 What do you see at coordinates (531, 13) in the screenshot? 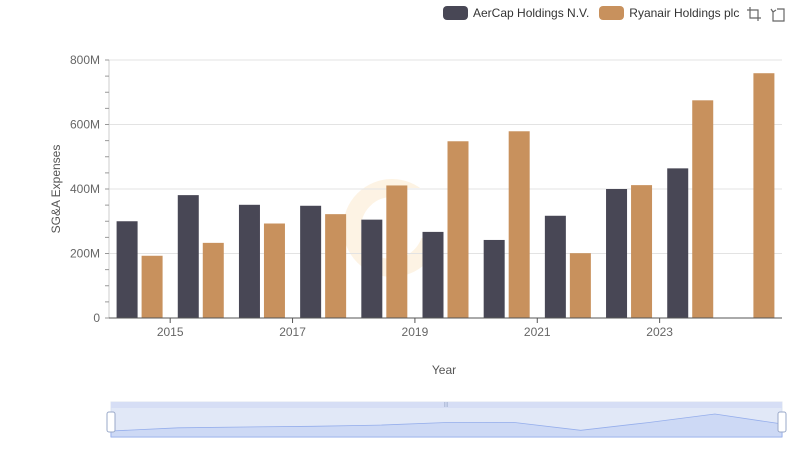
I see `legend-label-aercap: AerCap Holdings N.V.` at bounding box center [531, 13].